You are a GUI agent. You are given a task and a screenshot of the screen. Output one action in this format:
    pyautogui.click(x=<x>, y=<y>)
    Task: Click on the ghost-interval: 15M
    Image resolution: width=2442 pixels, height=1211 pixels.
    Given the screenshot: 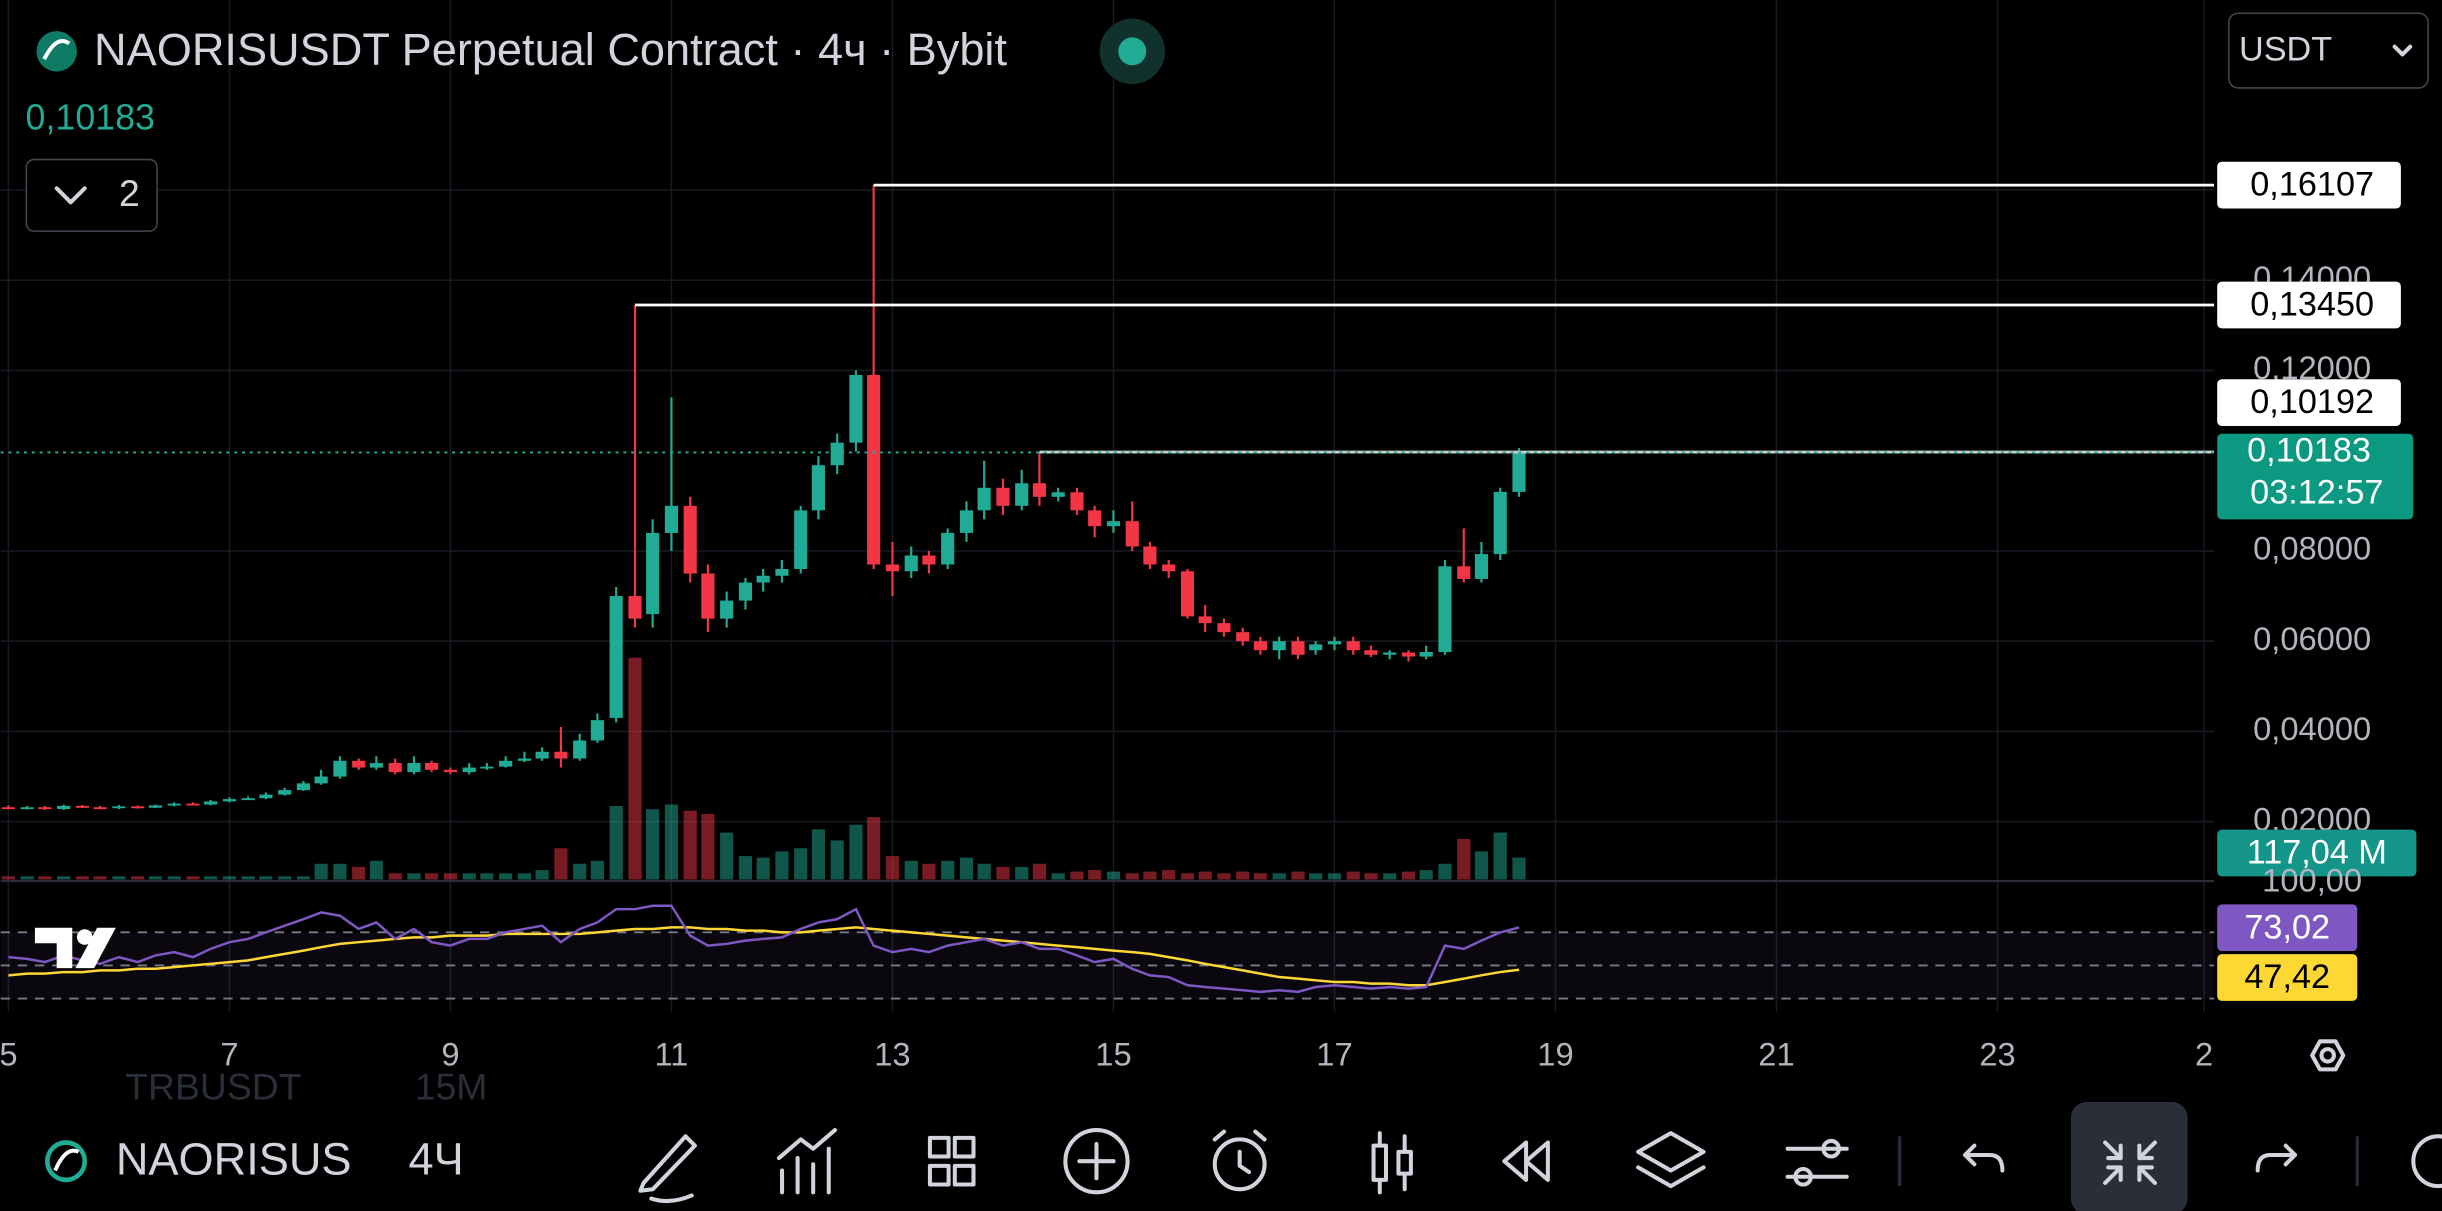 What is the action you would take?
    pyautogui.click(x=451, y=1086)
    